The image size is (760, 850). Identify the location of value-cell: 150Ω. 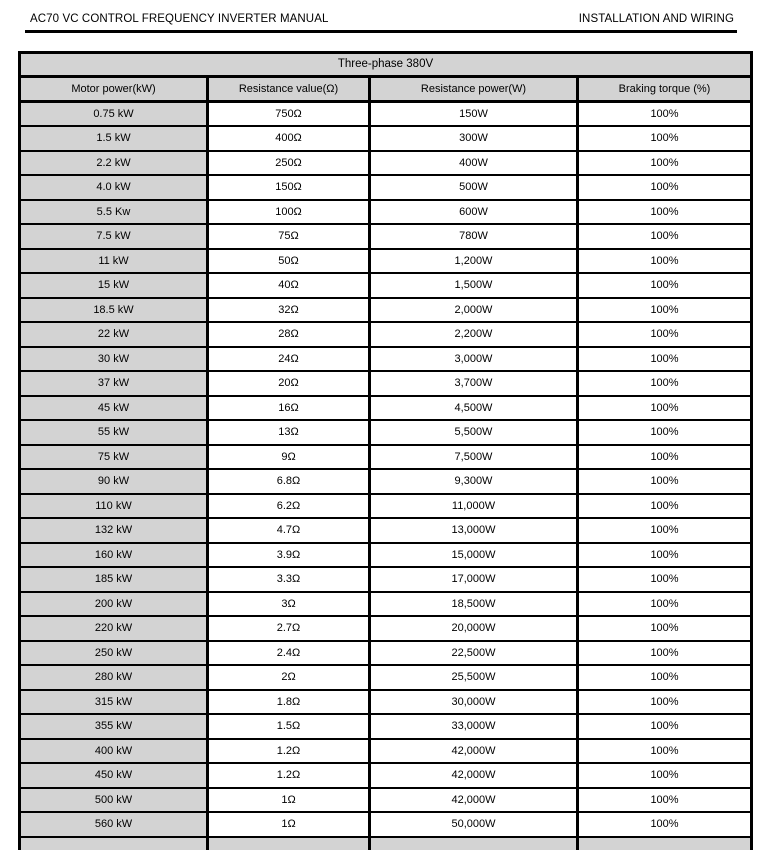
(288, 187).